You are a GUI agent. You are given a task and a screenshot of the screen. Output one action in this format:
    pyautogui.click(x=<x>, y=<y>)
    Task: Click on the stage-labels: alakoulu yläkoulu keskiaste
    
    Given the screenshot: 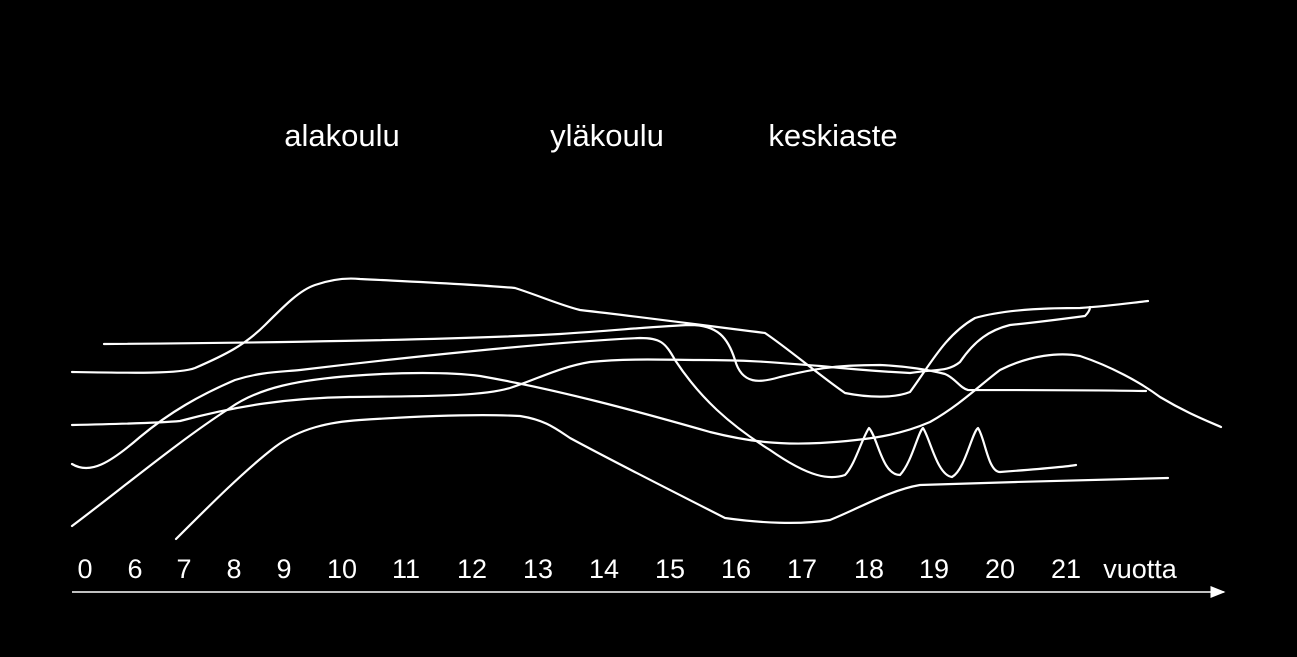 What is the action you would take?
    pyautogui.click(x=590, y=135)
    